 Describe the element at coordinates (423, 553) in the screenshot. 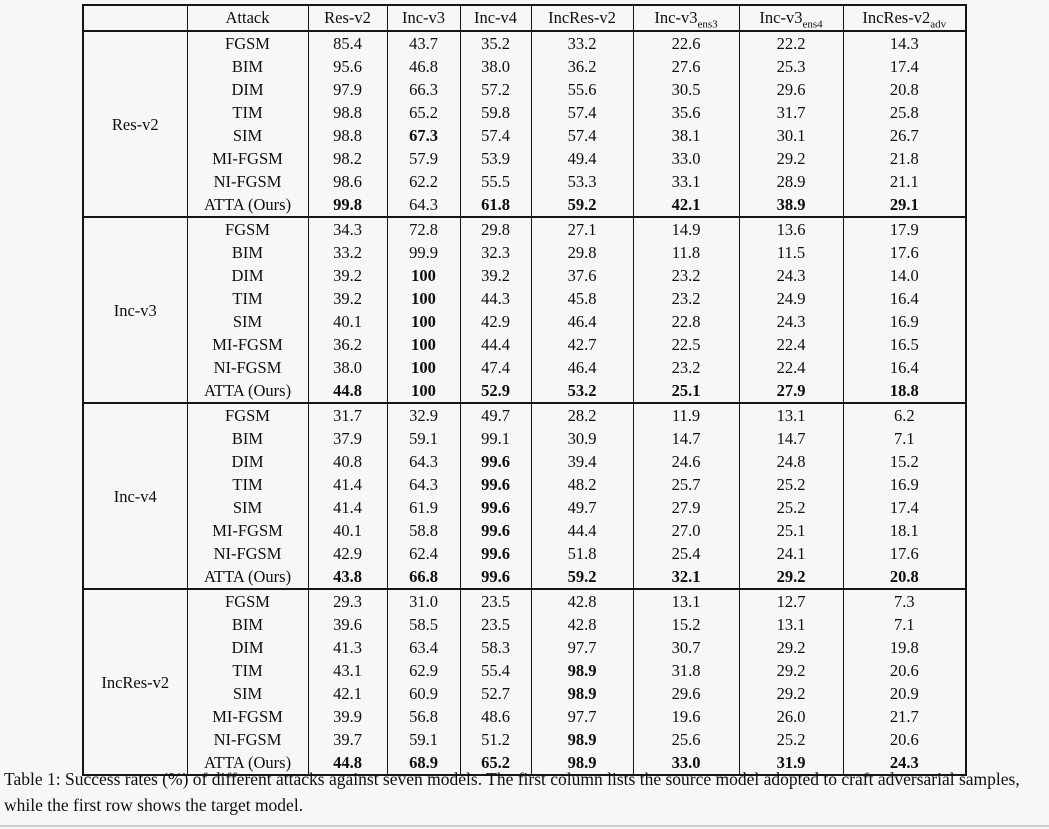

I see `success-rate-cell: 62.4` at that location.